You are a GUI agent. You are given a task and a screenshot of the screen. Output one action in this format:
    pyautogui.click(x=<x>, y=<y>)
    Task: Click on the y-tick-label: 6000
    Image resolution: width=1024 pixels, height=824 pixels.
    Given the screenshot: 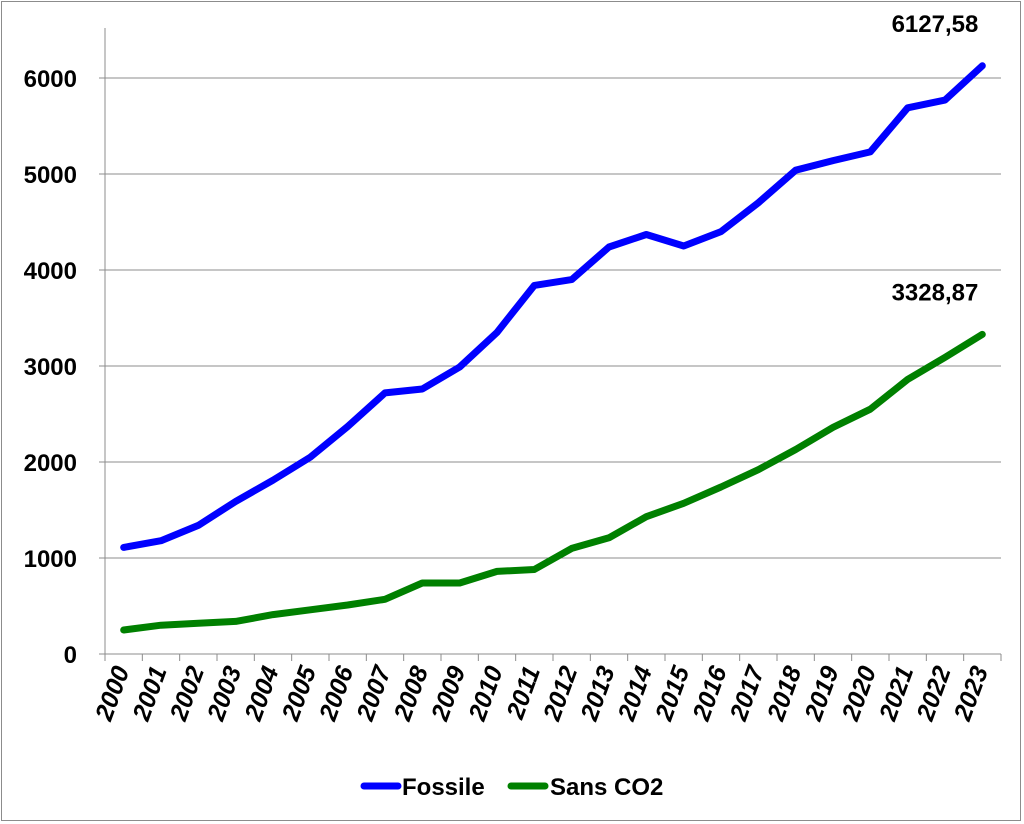 What is the action you would take?
    pyautogui.click(x=50, y=79)
    